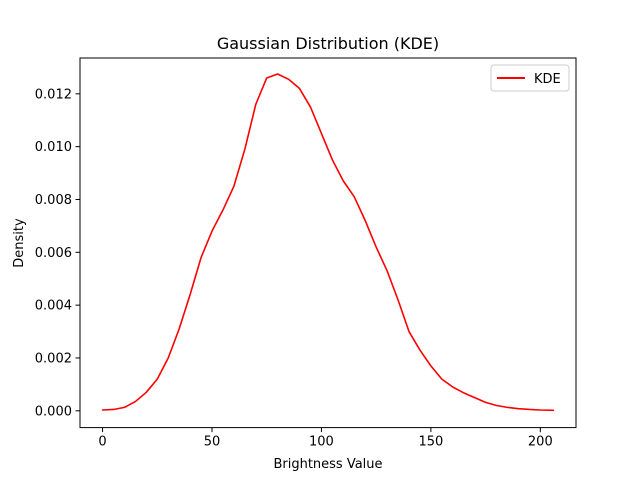 The width and height of the screenshot is (640, 484). What do you see at coordinates (540, 442) in the screenshot?
I see `x-tick-label: 200` at bounding box center [540, 442].